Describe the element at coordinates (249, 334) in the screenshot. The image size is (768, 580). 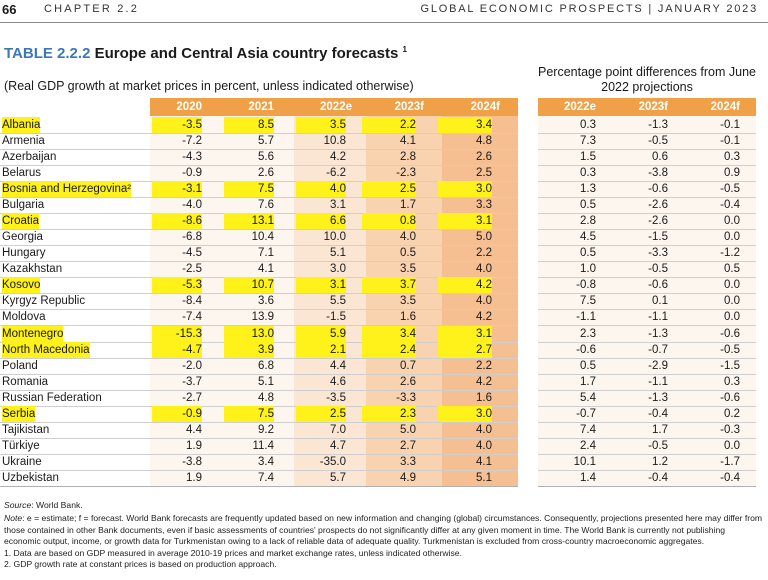
I see `value-2021: 13.0` at that location.